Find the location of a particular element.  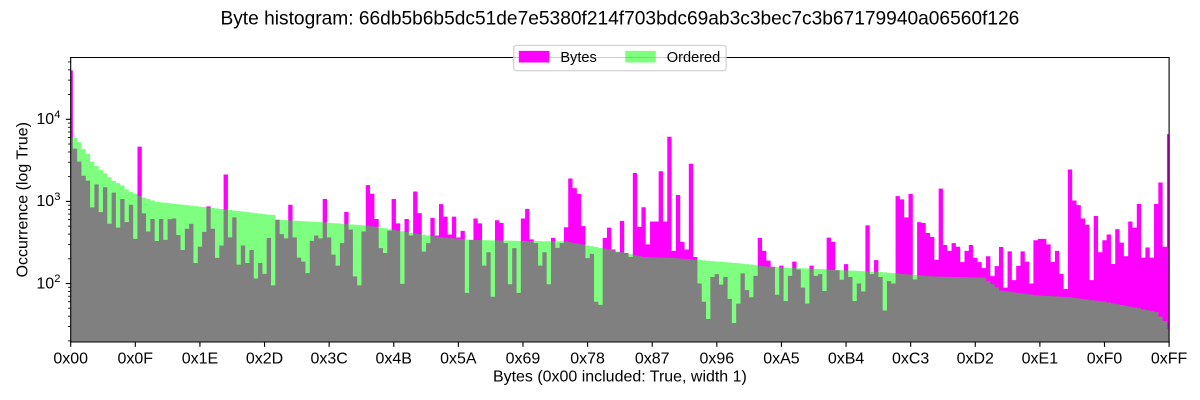

svg-text: 0xFF is located at coordinates (1169, 358).